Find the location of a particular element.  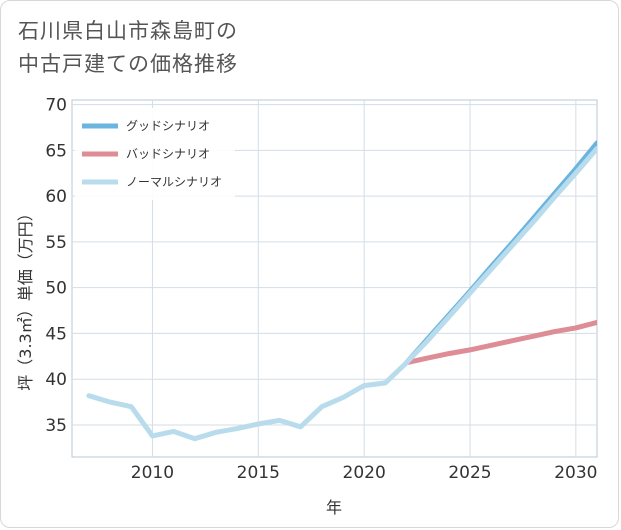

y-tick-label: 70 is located at coordinates (56, 106).